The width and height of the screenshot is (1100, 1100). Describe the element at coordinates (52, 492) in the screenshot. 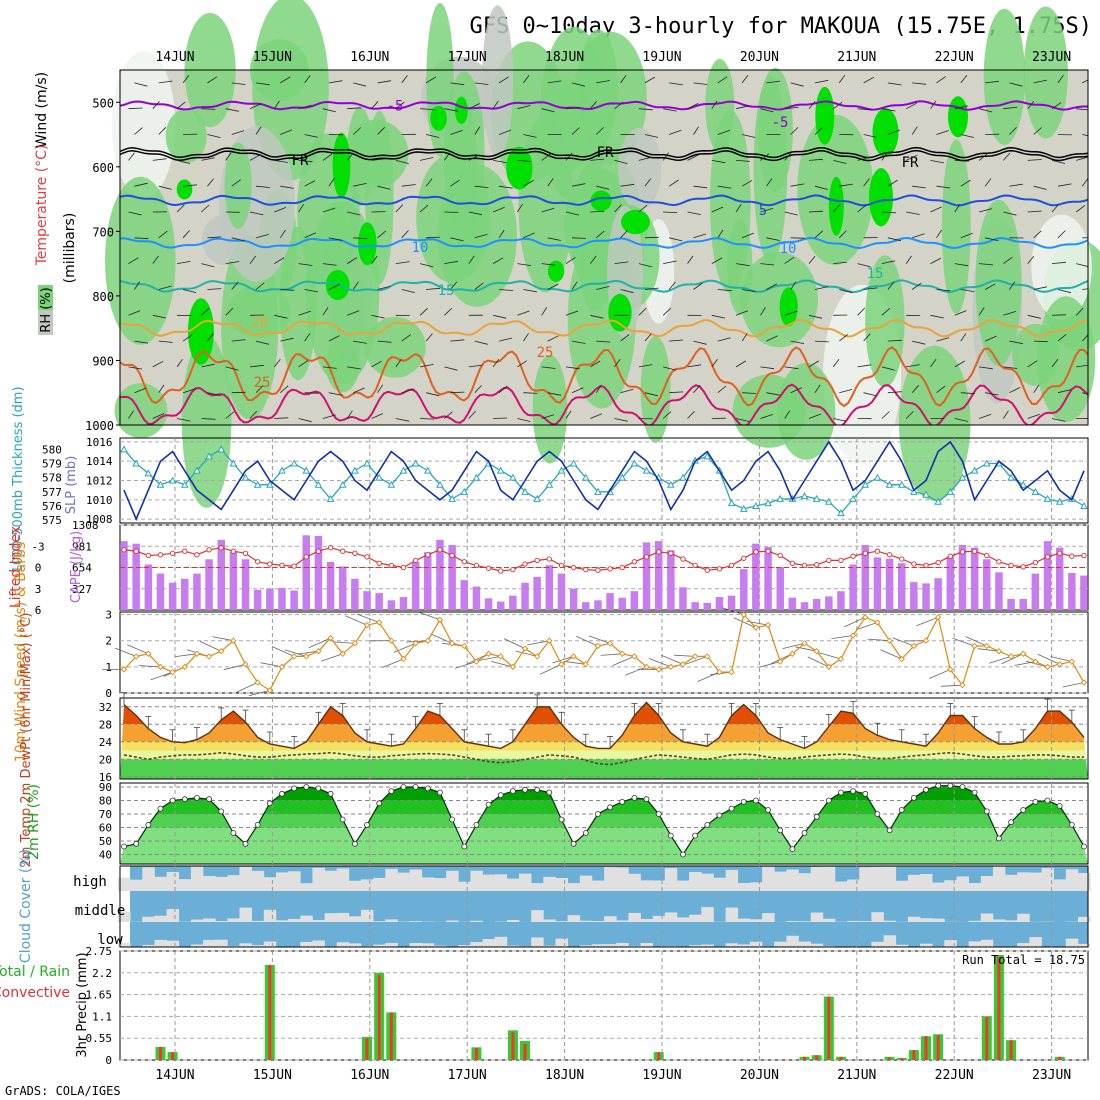

I see `thickness-tick: 577` at that location.